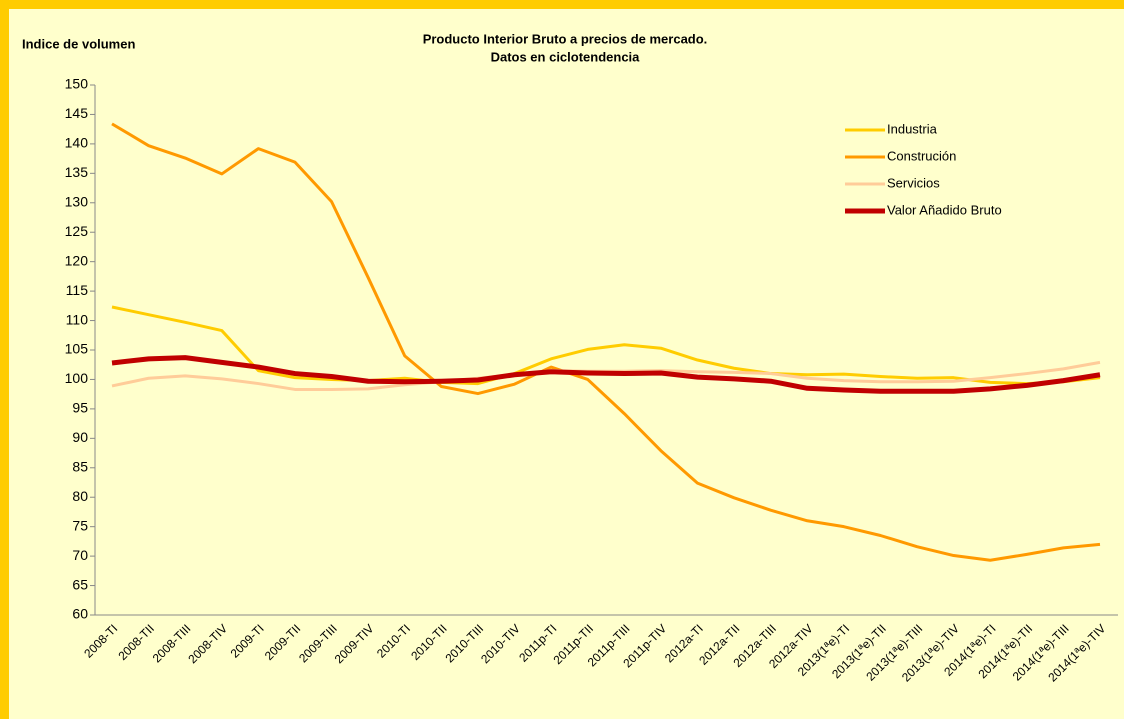  I want to click on y-tick-label: 75, so click(80, 525).